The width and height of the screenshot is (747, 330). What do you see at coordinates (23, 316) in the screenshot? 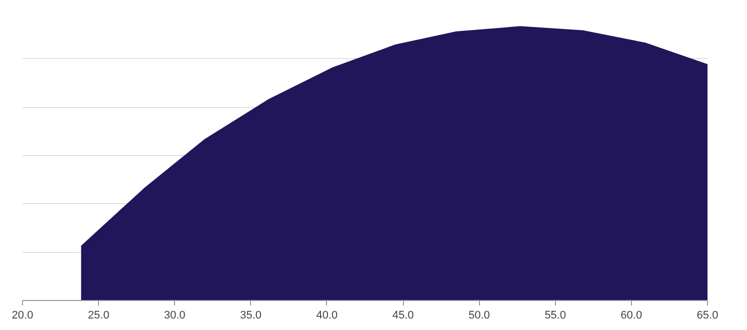
I see `x-tick-label: 20.0` at bounding box center [23, 316].